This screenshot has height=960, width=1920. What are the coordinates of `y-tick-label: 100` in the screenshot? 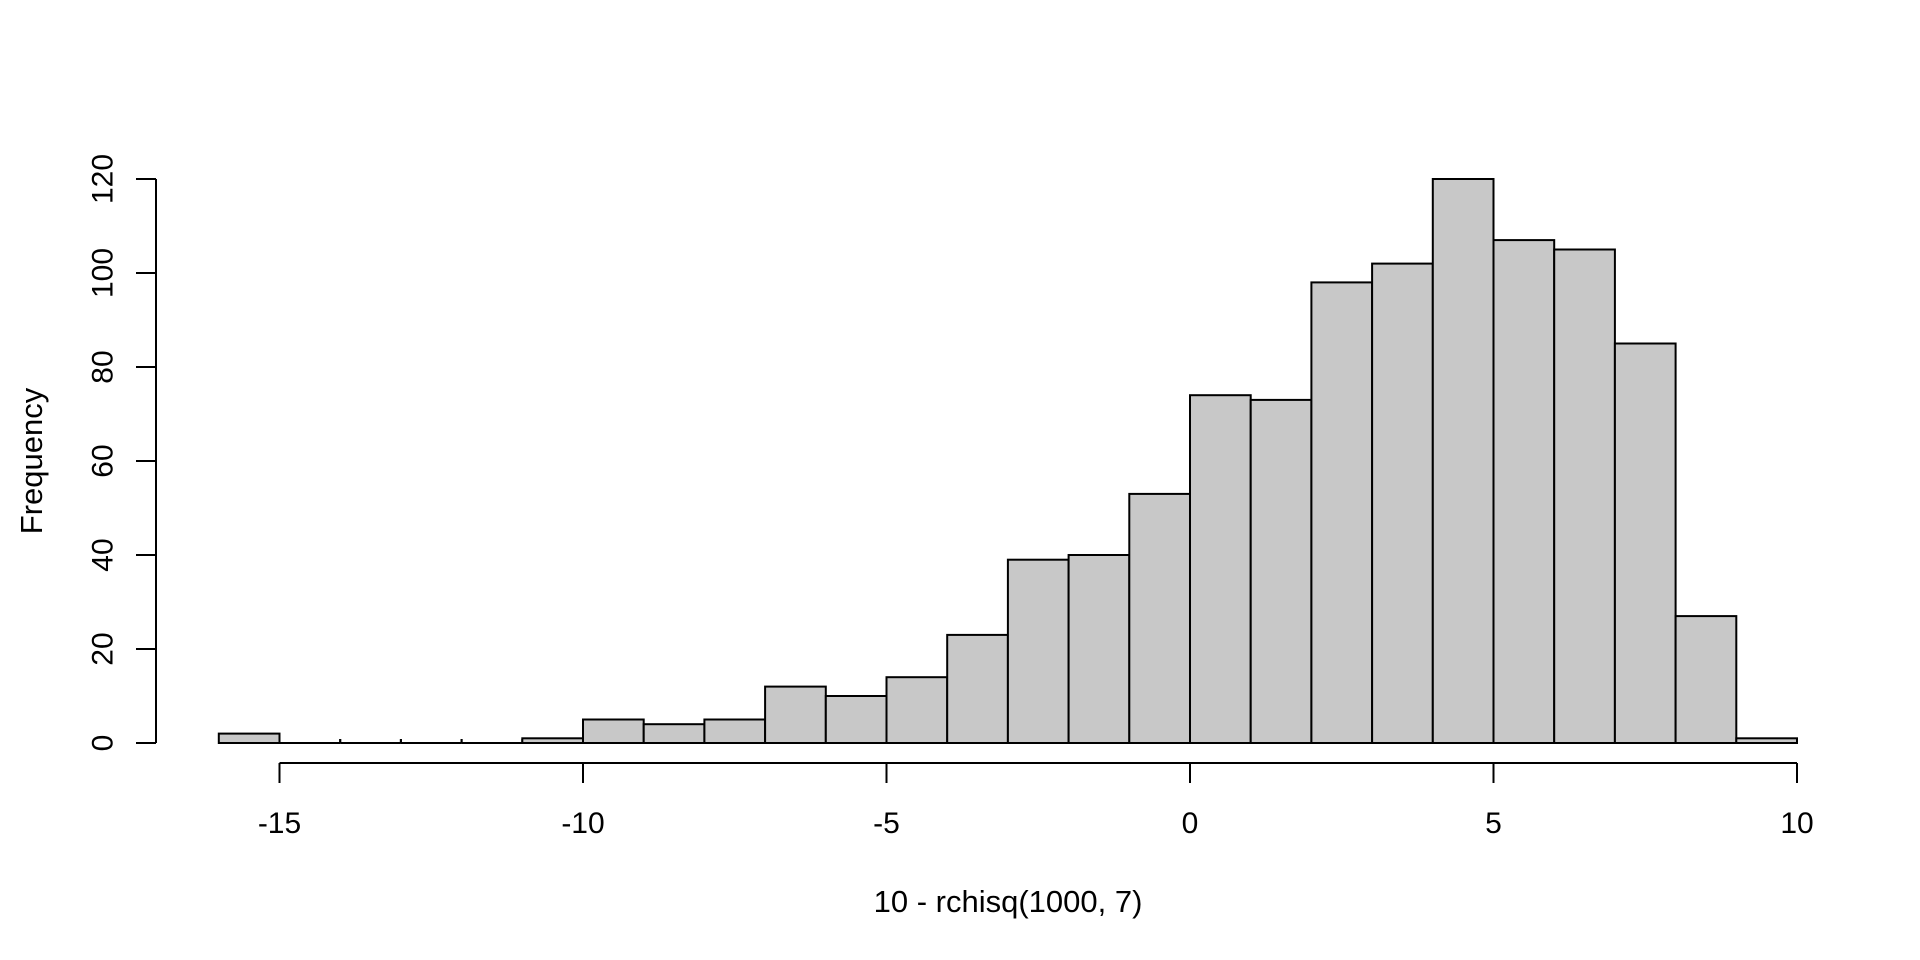 It's located at (103, 273).